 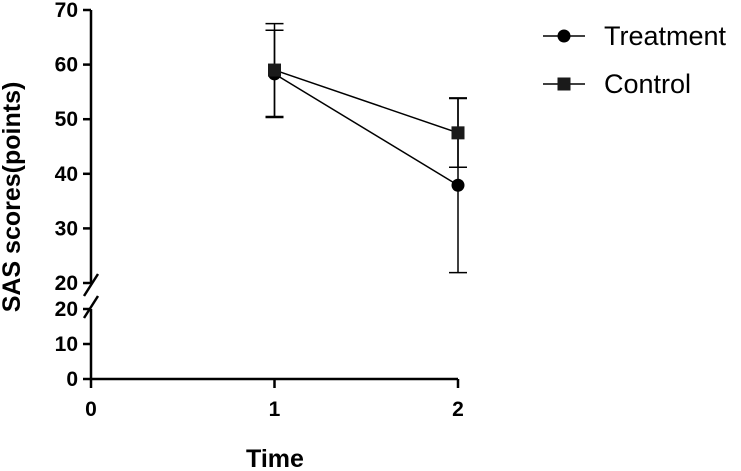 What do you see at coordinates (72, 379) in the screenshot?
I see `y-tick-label: 0` at bounding box center [72, 379].